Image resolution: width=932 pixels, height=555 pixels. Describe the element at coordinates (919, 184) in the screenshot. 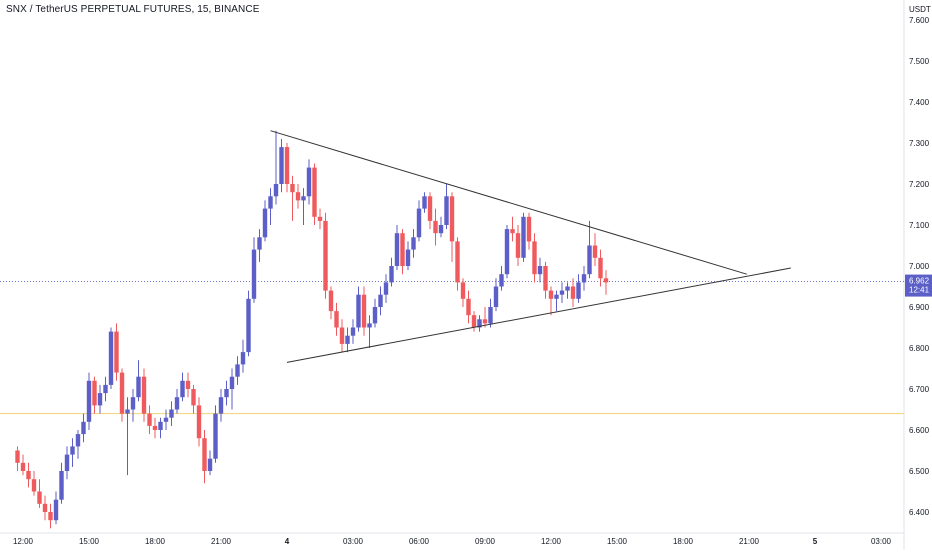

I see `y-tick-label: 7.200` at that location.